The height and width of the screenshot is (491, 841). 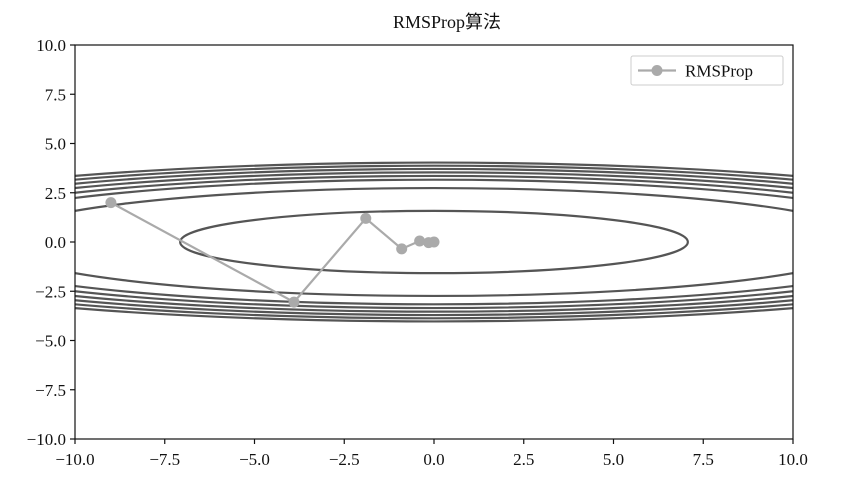 I want to click on x-tick-label: −10.0, so click(x=74, y=459).